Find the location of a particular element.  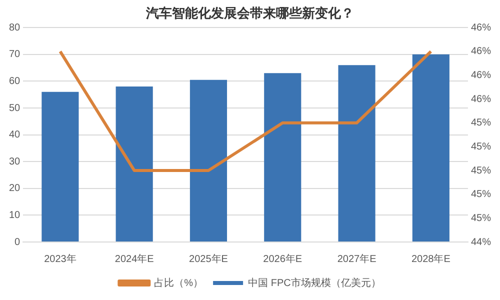

y-tick-label: 40 is located at coordinates (15, 135).